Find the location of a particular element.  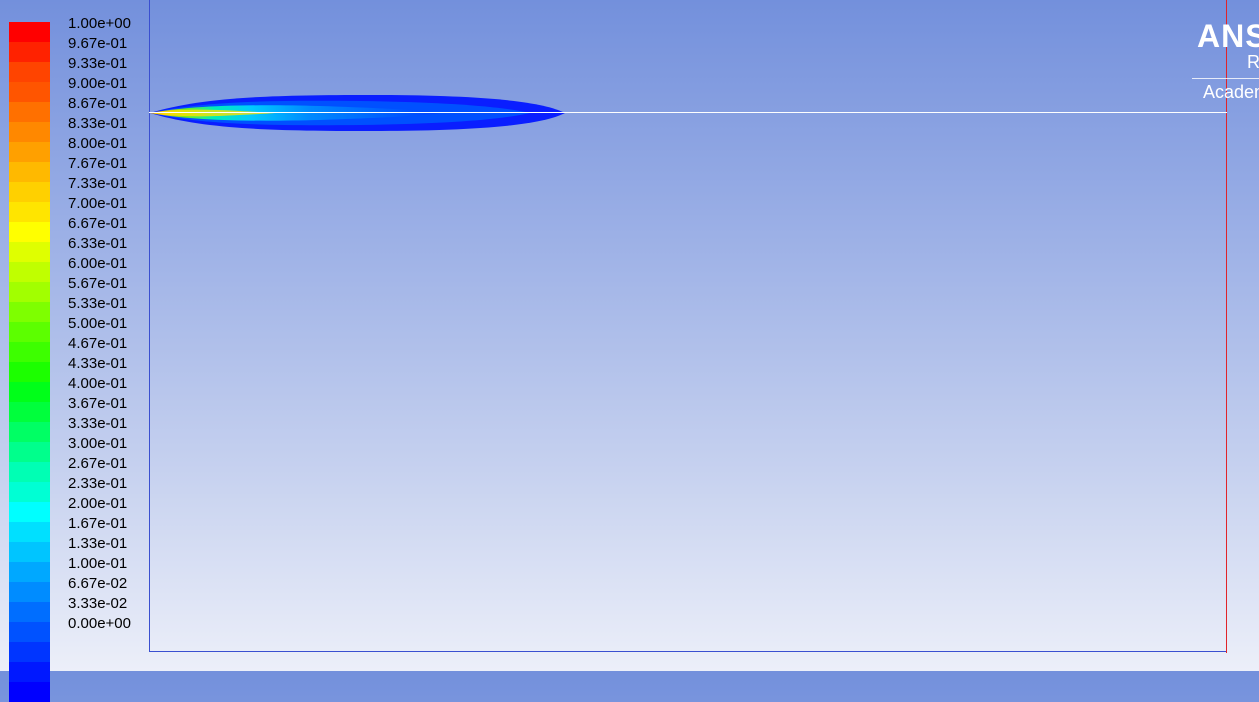

legend-tick-label: 2.33e-01 is located at coordinates (98, 483).